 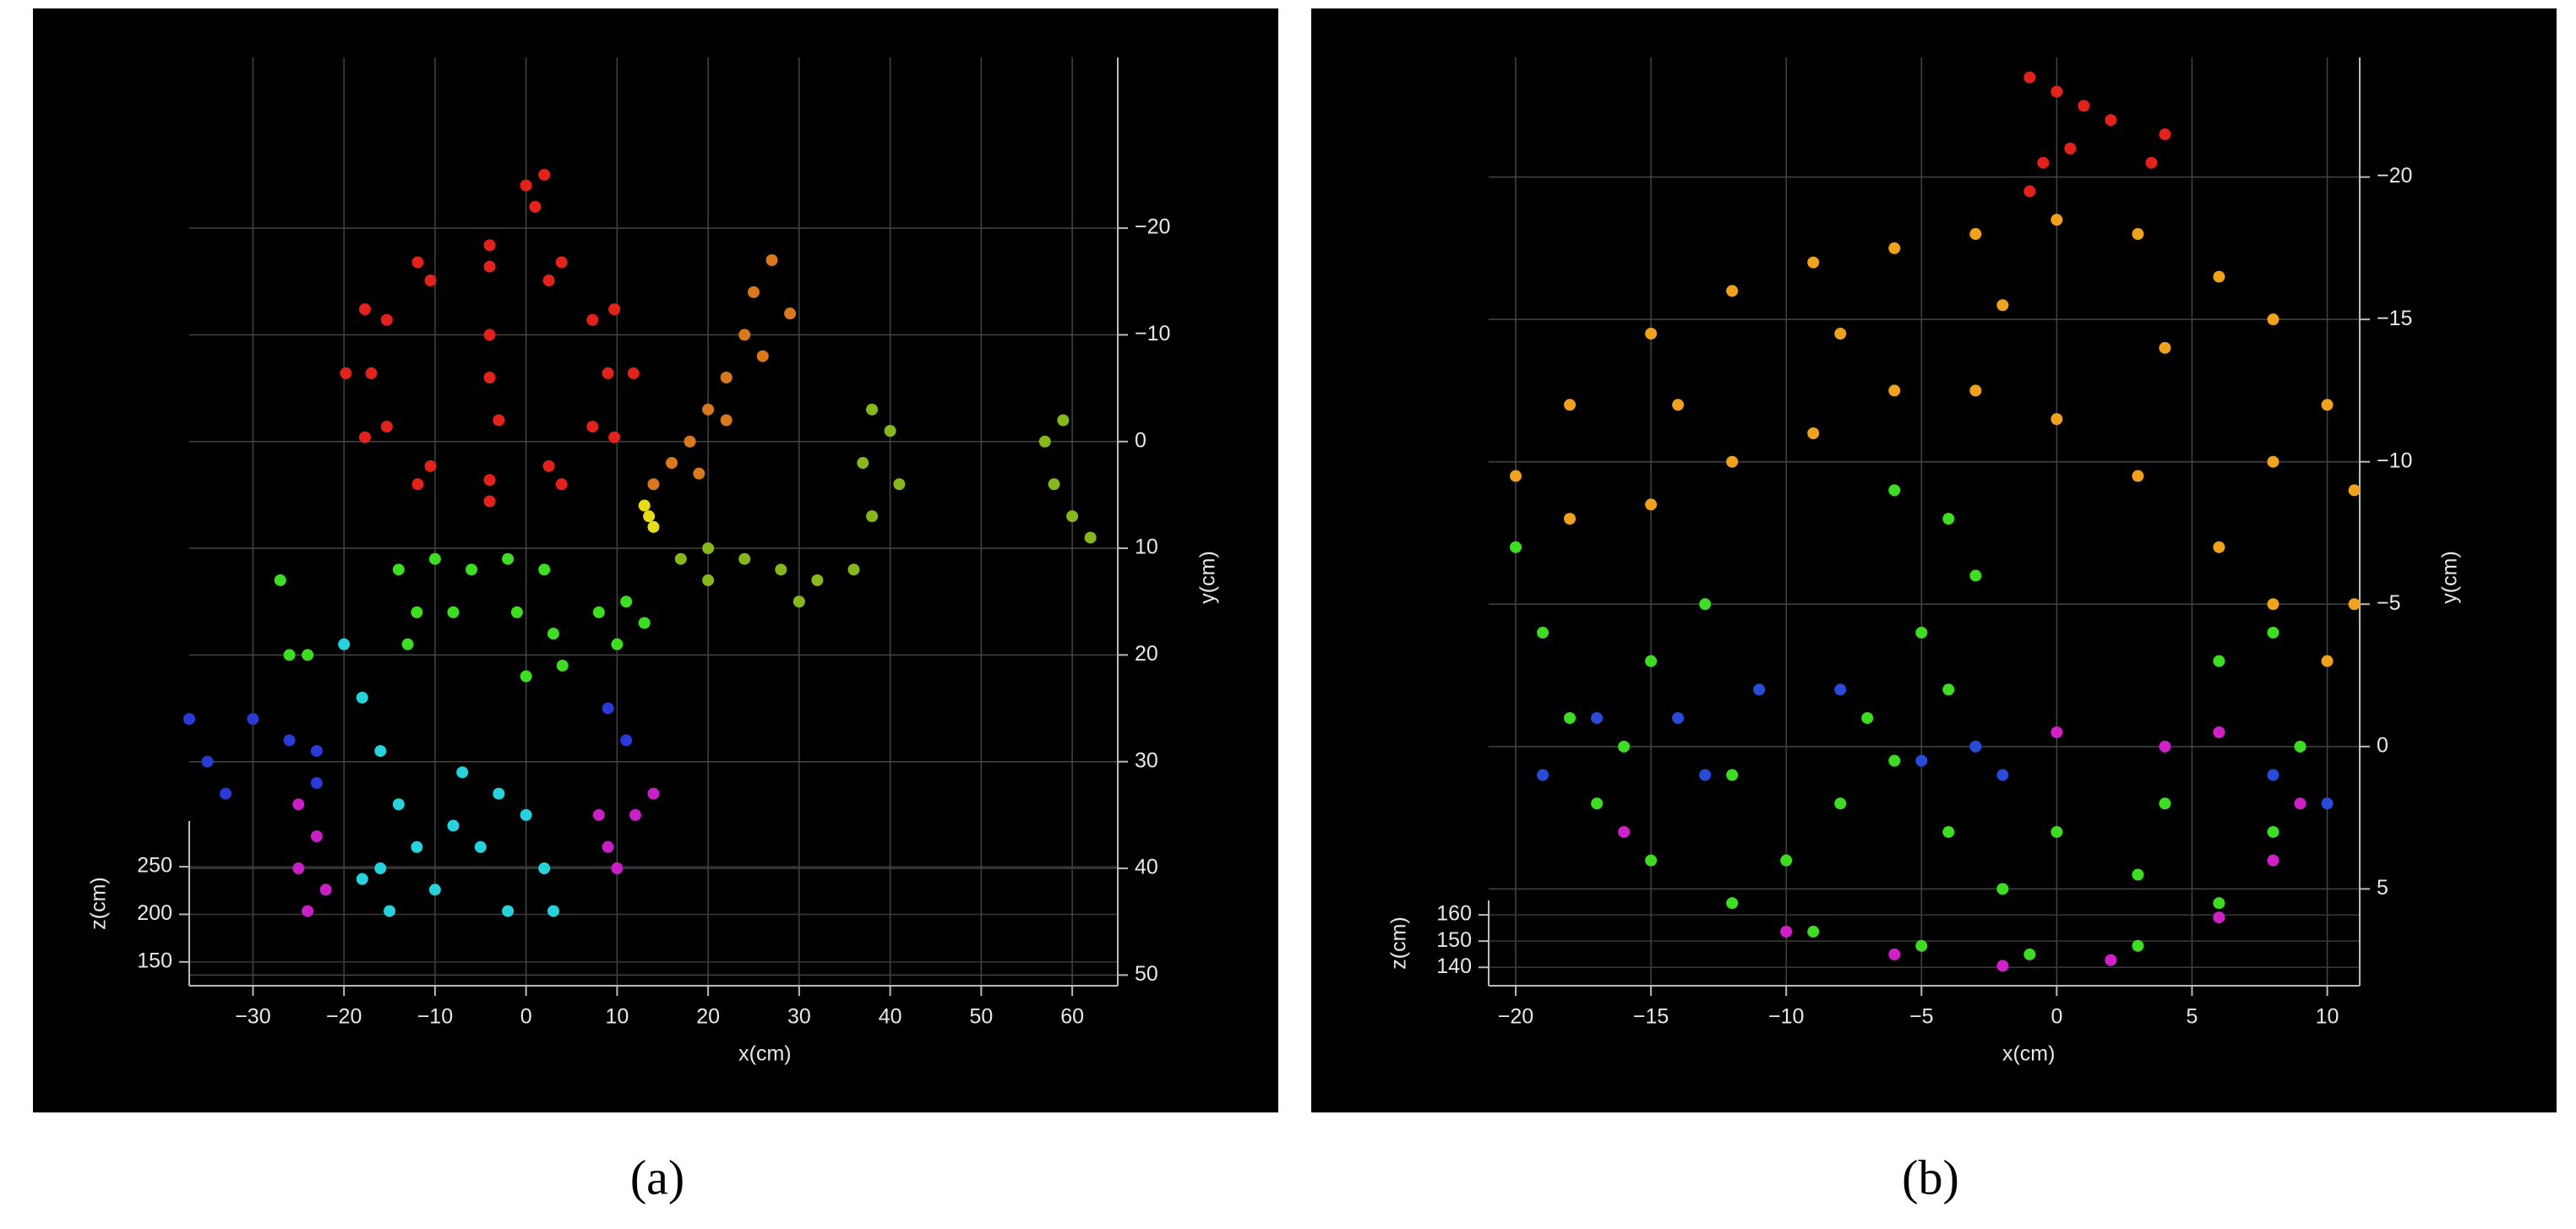 What do you see at coordinates (1651, 1017) in the screenshot?
I see `x-tick-label: −15` at bounding box center [1651, 1017].